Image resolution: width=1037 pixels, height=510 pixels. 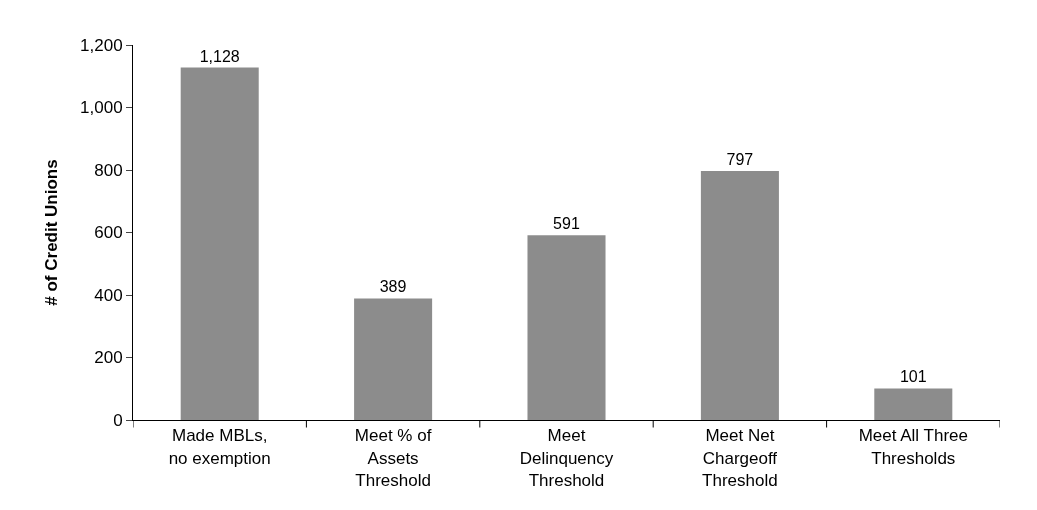 I want to click on y-tick-label: 1,200, so click(x=101, y=45).